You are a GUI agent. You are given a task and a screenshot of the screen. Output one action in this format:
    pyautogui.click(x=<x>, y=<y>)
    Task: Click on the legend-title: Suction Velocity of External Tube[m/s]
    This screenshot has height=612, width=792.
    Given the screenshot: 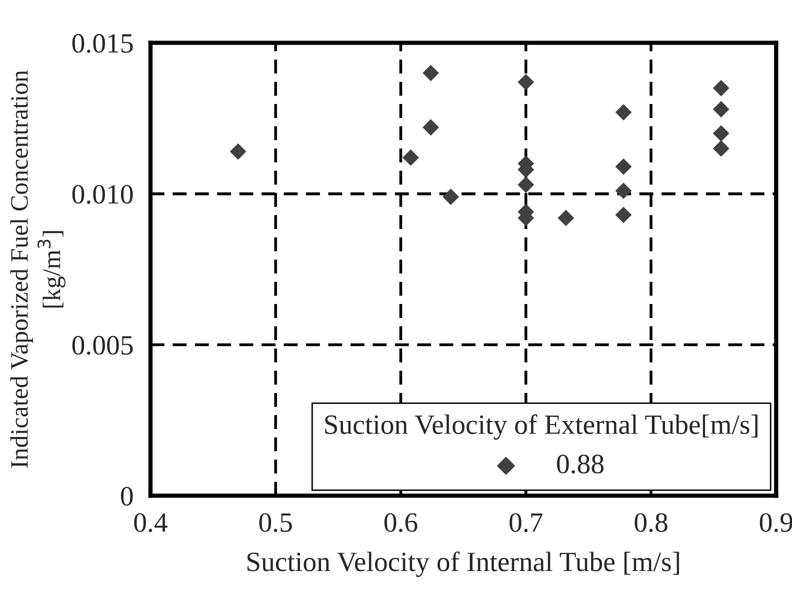 What is the action you would take?
    pyautogui.click(x=541, y=427)
    